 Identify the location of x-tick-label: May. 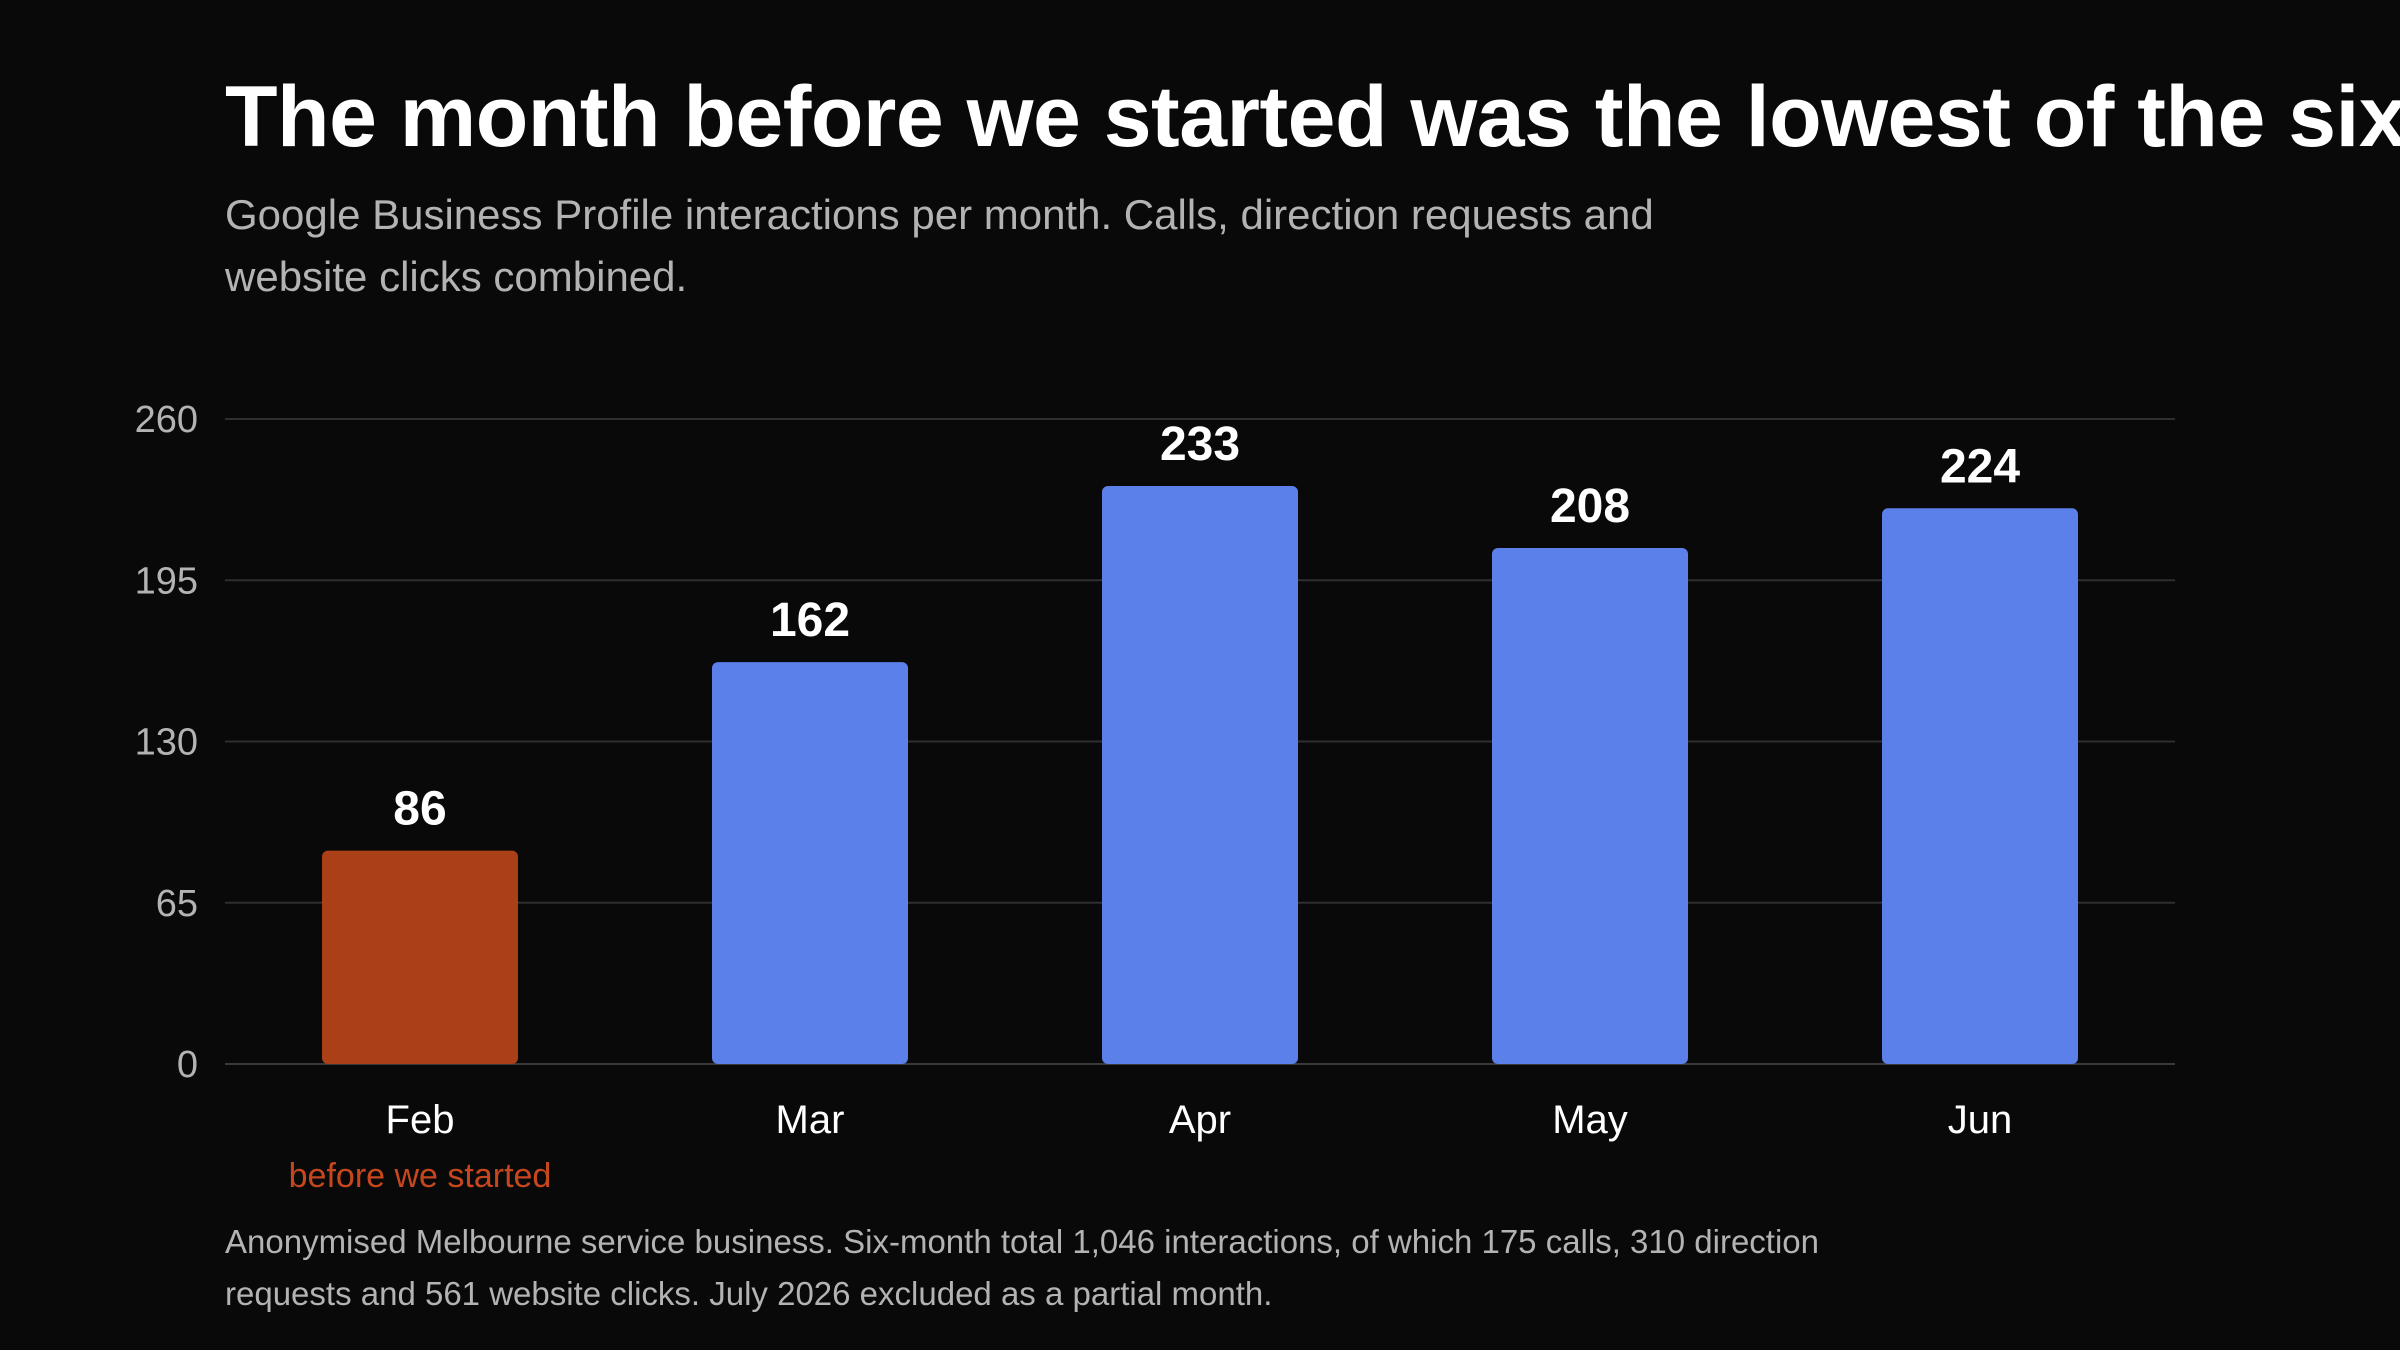
(1590, 1120).